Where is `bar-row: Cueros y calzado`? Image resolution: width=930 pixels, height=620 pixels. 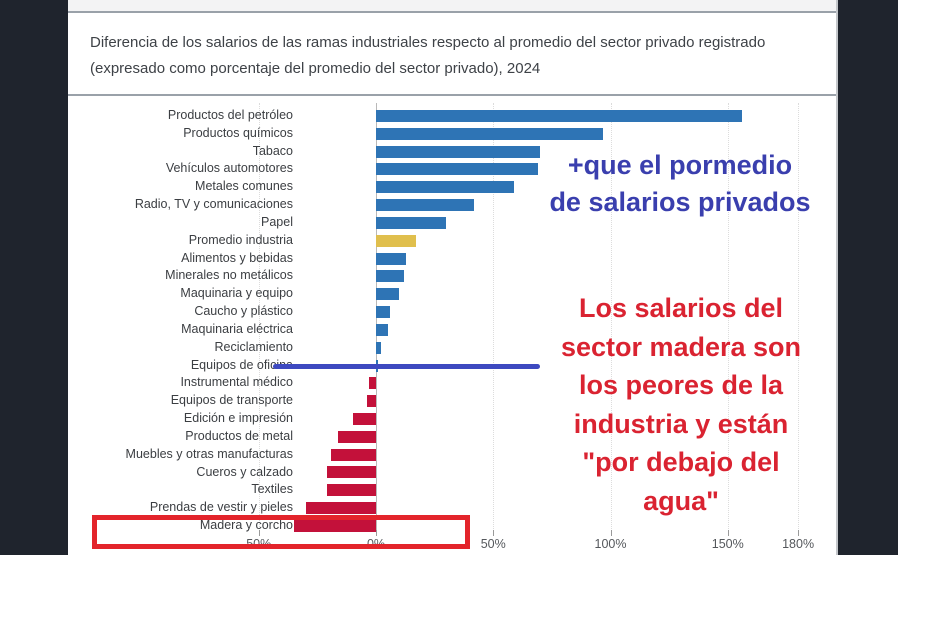 bar-row: Cueros y calzado is located at coordinates (452, 473).